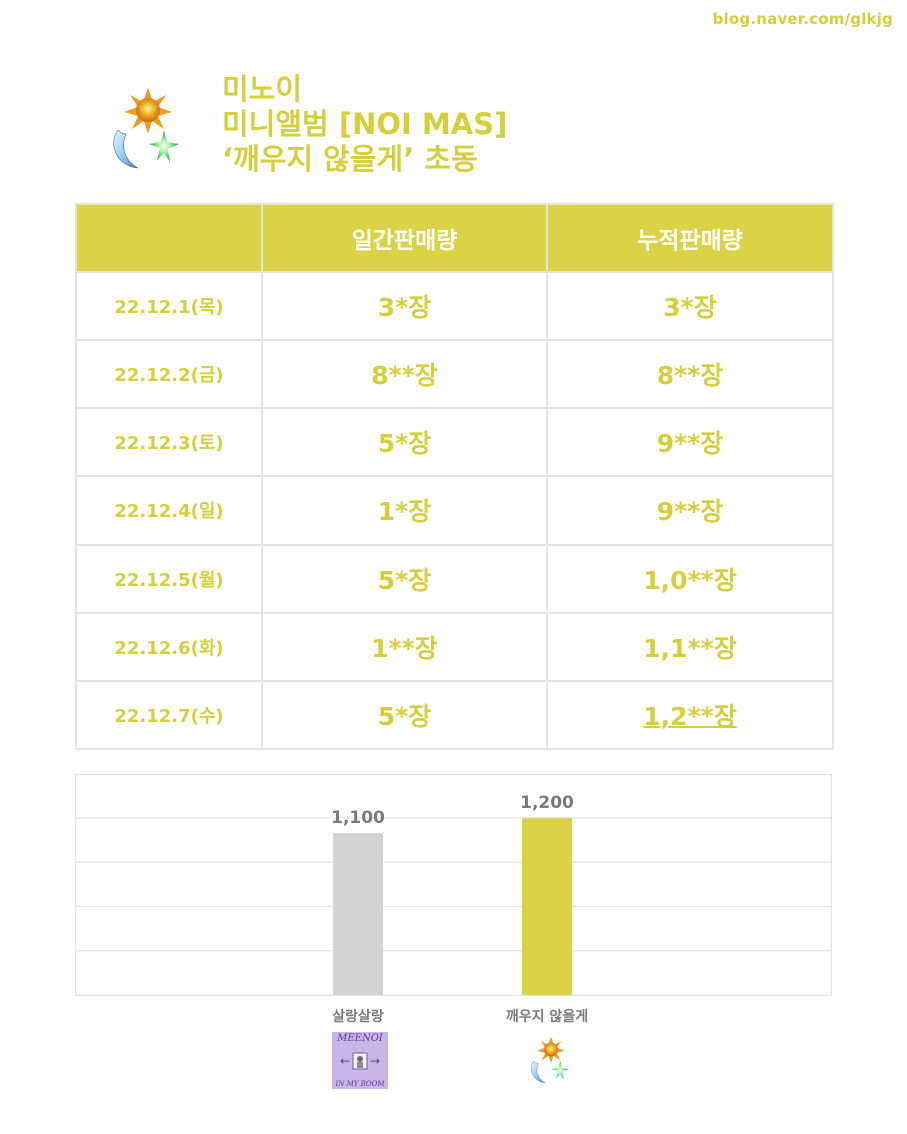  I want to click on table-row: 22.12.6(화) 1**장 1,1**장, so click(454, 646).